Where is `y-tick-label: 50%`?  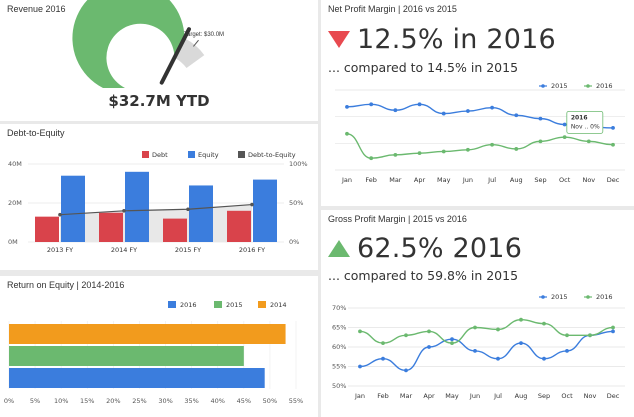 y-tick-label: 50% is located at coordinates (339, 386).